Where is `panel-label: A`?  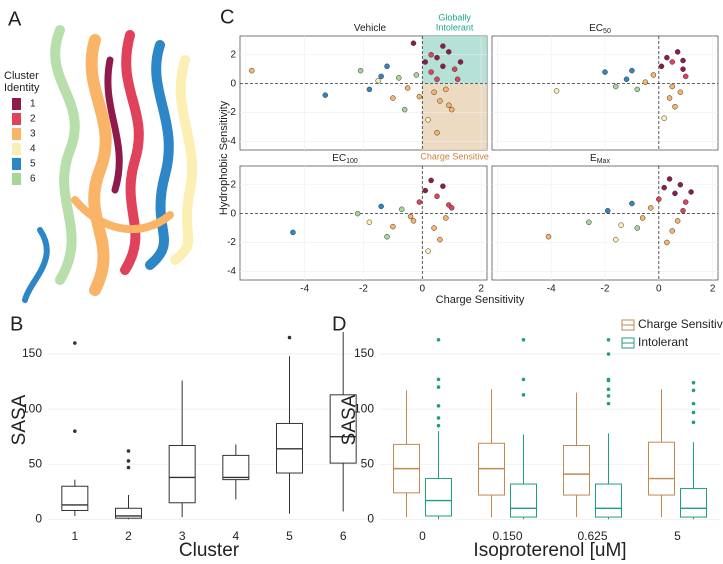 panel-label: A is located at coordinates (15, 19).